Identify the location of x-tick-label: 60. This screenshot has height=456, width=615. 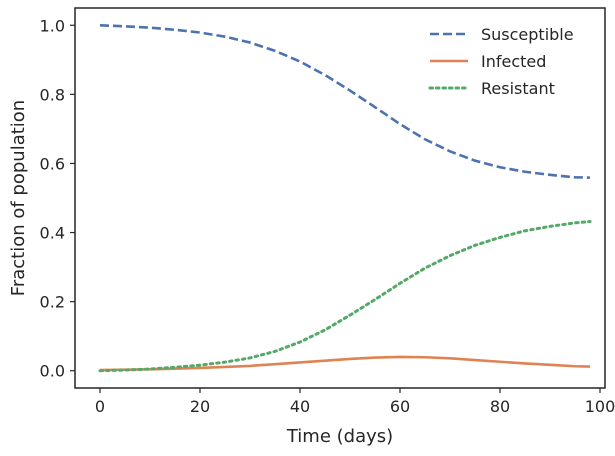
(400, 406).